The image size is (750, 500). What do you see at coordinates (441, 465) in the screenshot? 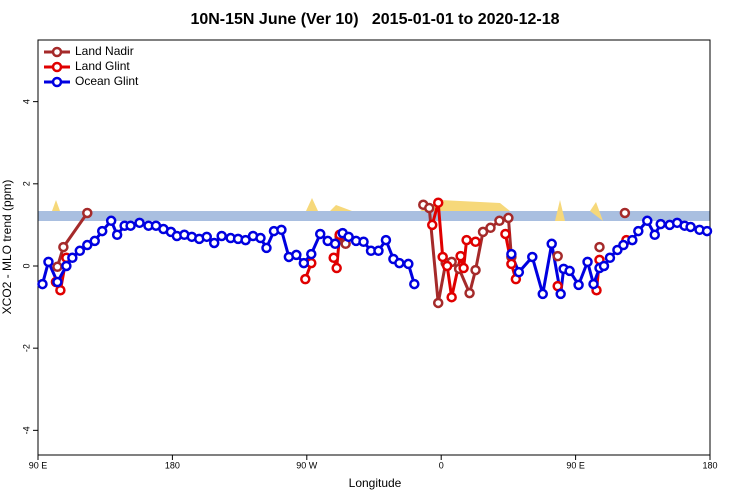
I see `x-tick-label: 0` at bounding box center [441, 465].